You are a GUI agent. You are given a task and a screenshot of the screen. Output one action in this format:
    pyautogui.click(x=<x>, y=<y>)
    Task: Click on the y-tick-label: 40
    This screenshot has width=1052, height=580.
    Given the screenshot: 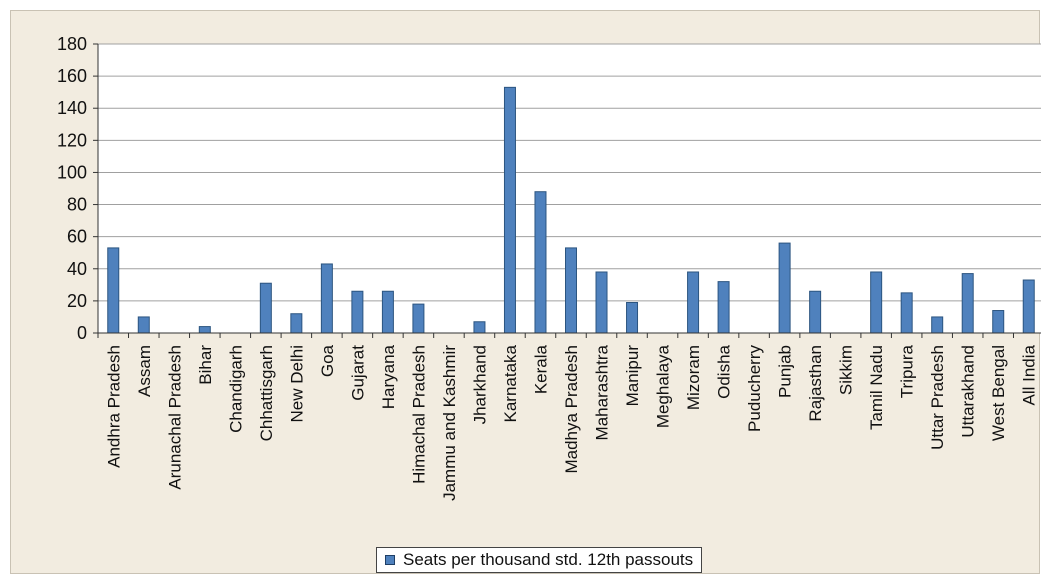 What is the action you would take?
    pyautogui.click(x=77, y=269)
    